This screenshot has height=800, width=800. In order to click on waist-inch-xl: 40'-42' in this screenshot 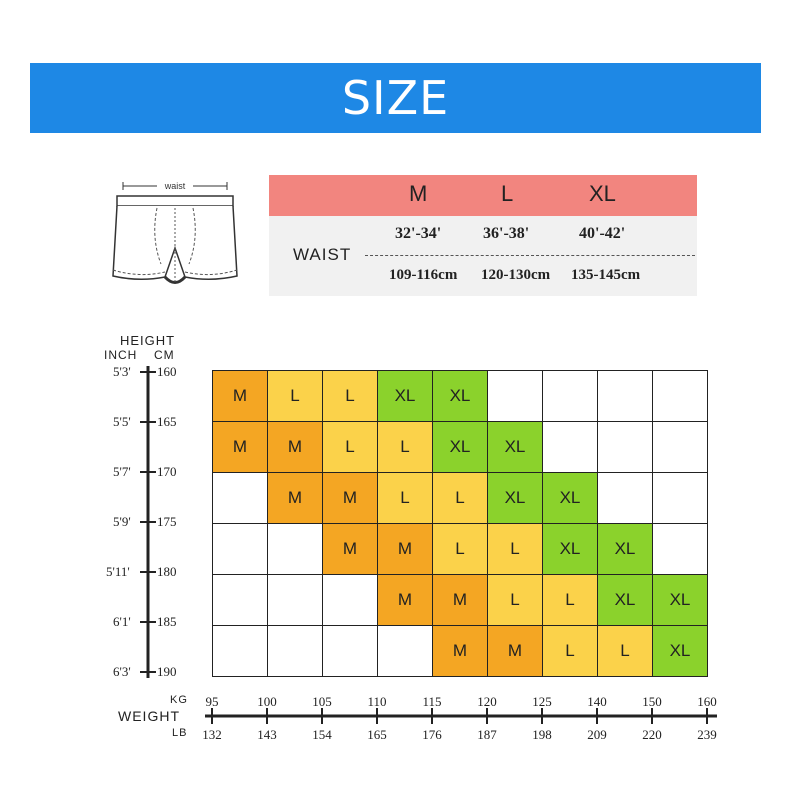, I will do `click(602, 233)`.